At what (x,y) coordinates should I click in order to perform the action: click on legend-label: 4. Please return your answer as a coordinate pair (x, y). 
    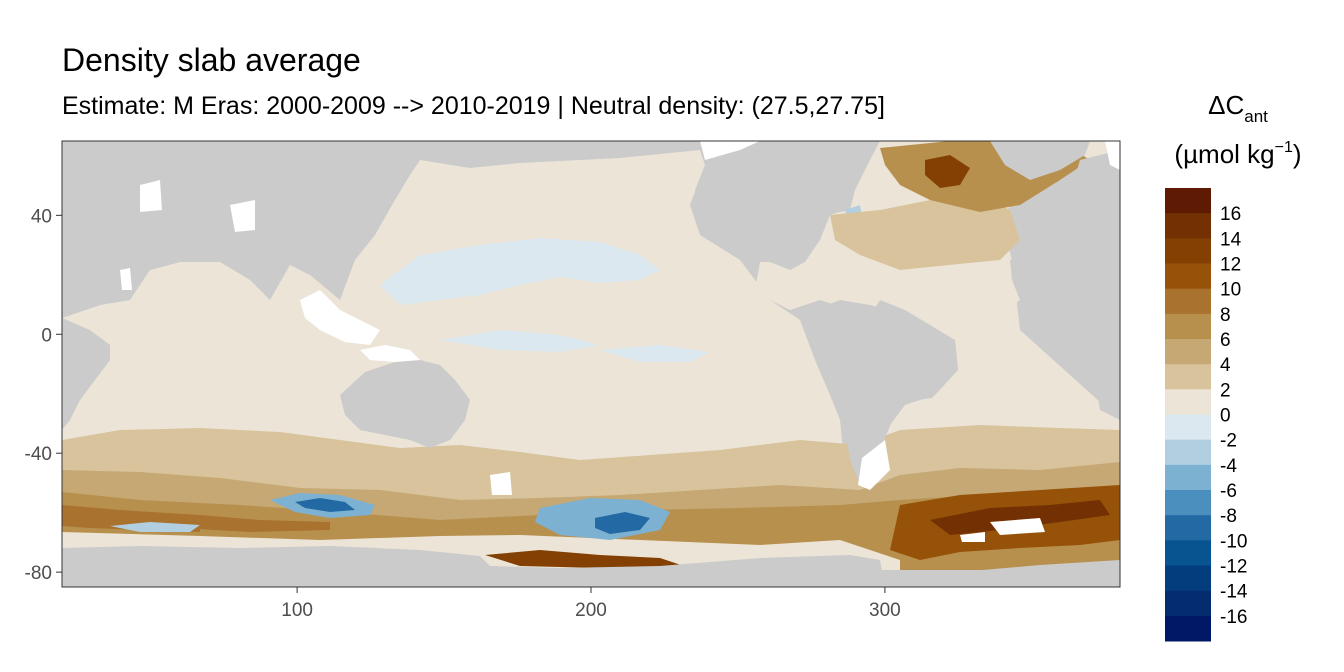
    Looking at the image, I should click on (1225, 365).